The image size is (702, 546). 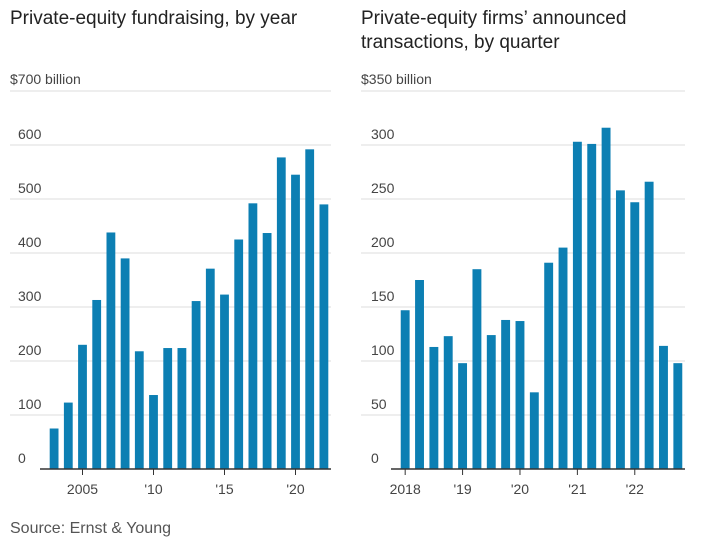 I want to click on transactions-bar-2021-Q4, so click(x=620, y=330).